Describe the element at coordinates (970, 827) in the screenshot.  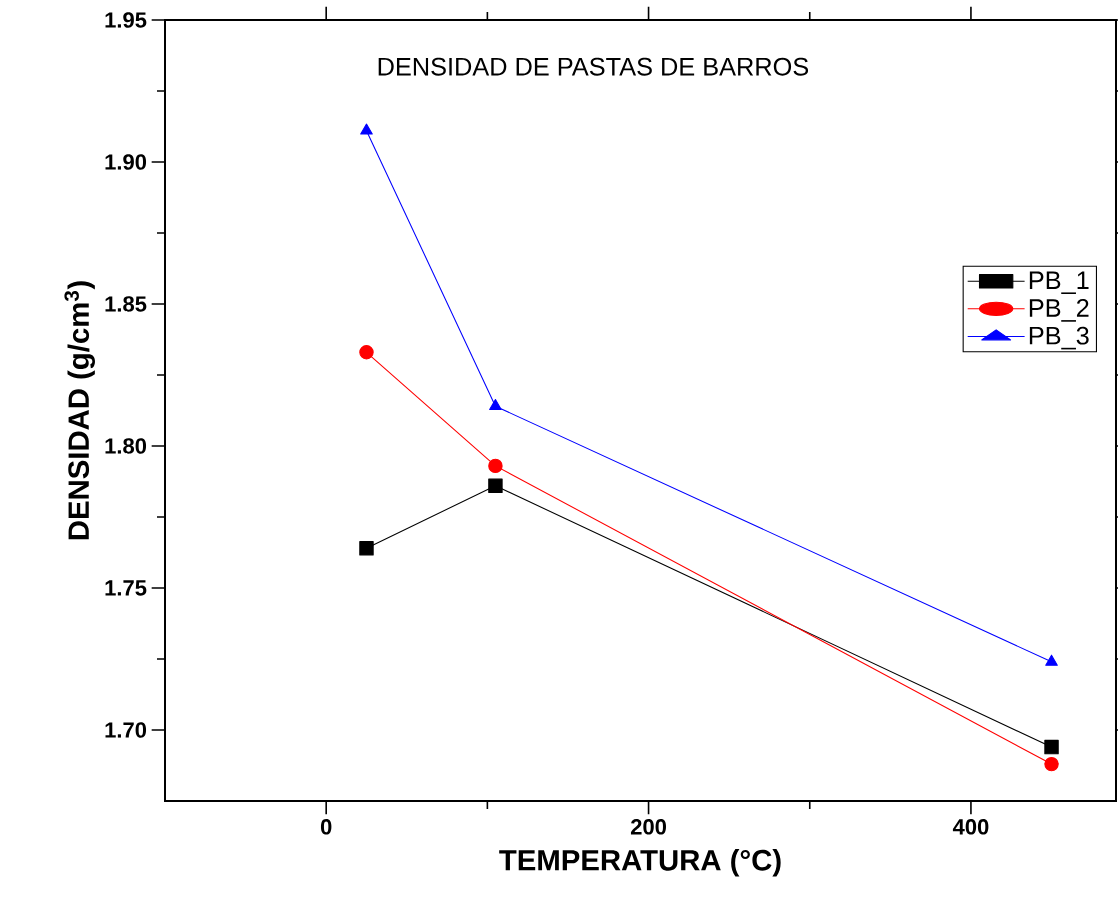
I see `x-tick-label: 400` at that location.